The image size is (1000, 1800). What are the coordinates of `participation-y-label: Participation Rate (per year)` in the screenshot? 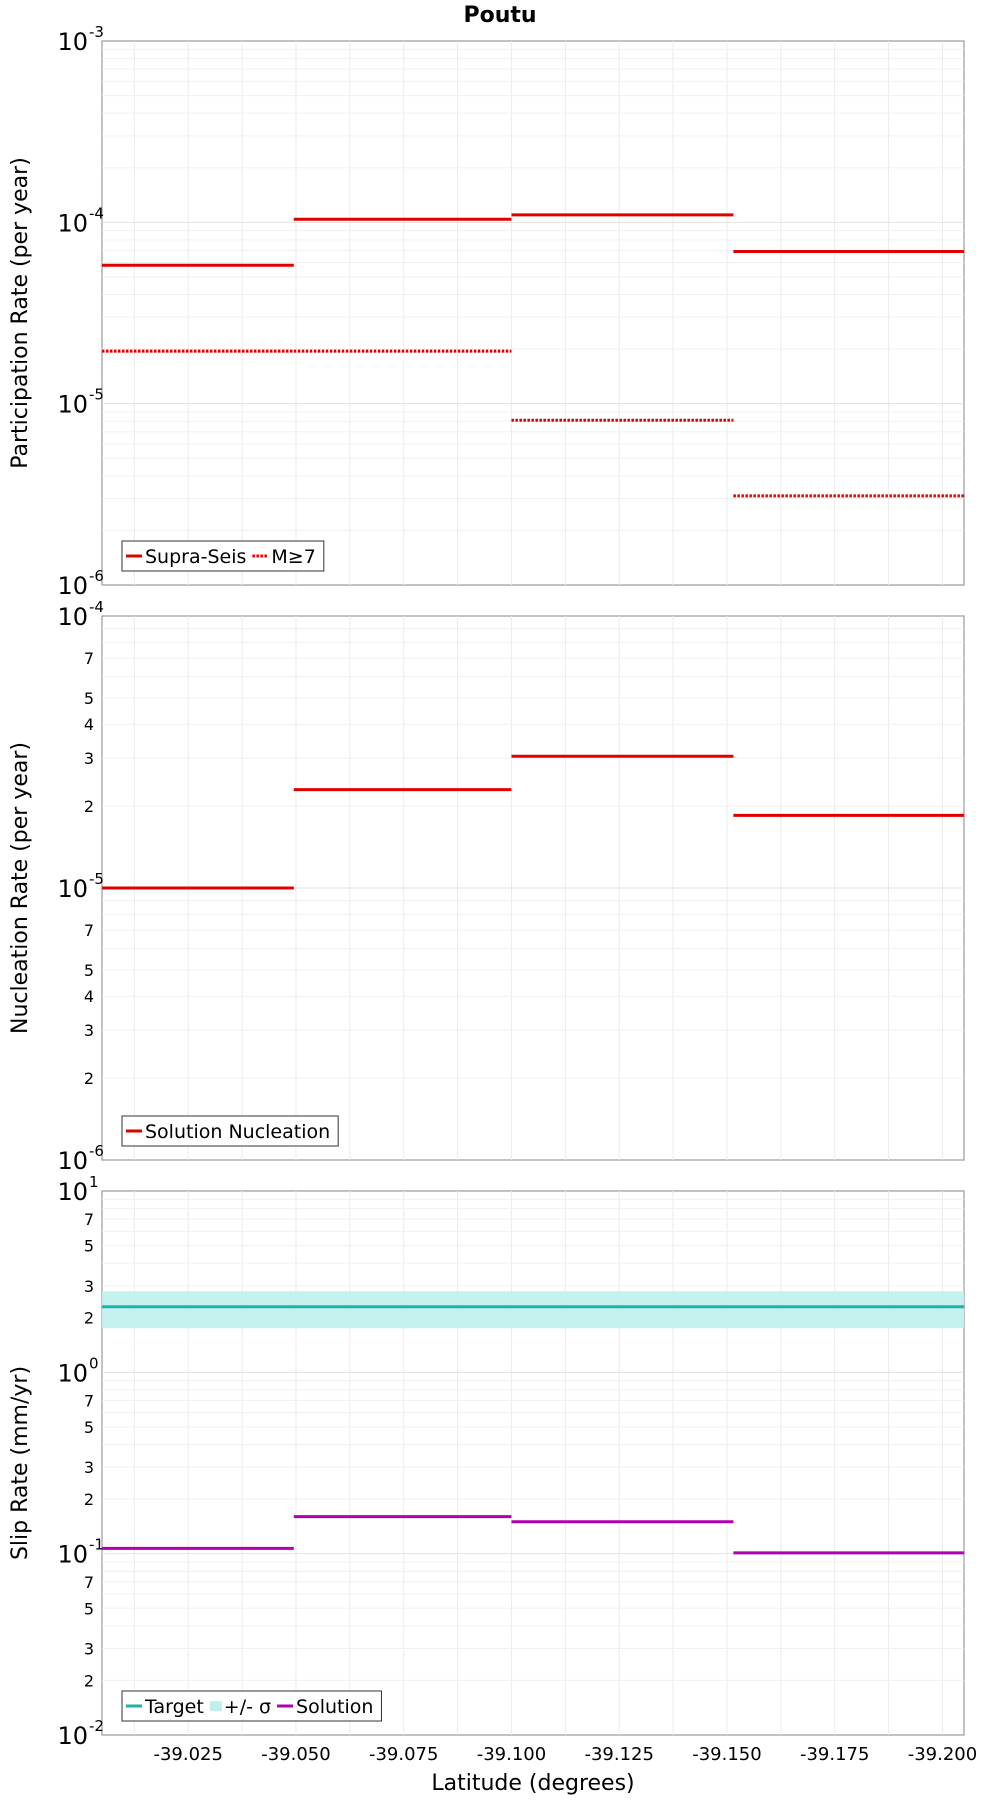 It's located at (20, 313).